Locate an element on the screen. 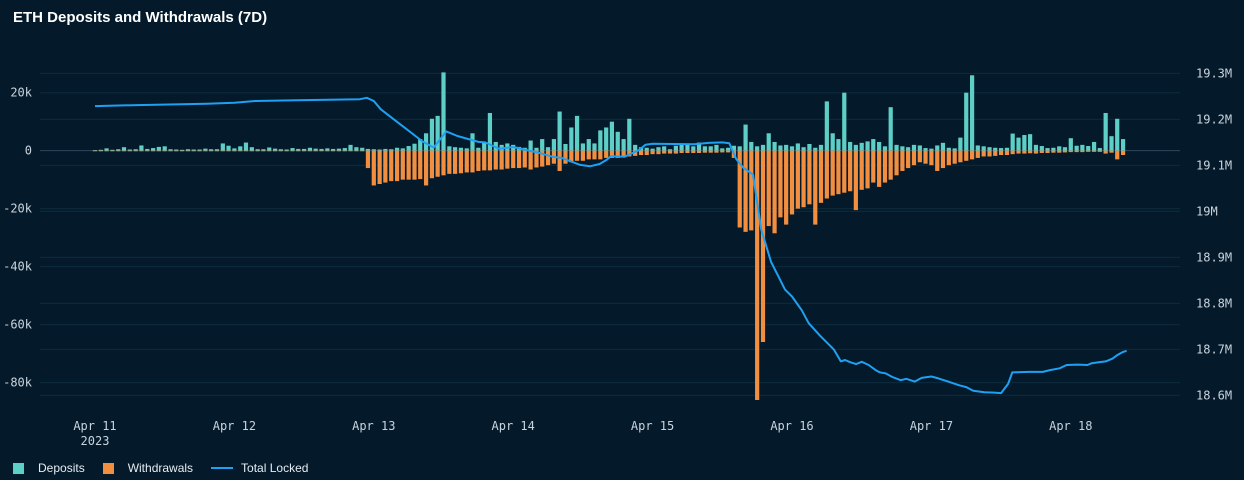  y-left-tick-label: -40k is located at coordinates (18, 267).